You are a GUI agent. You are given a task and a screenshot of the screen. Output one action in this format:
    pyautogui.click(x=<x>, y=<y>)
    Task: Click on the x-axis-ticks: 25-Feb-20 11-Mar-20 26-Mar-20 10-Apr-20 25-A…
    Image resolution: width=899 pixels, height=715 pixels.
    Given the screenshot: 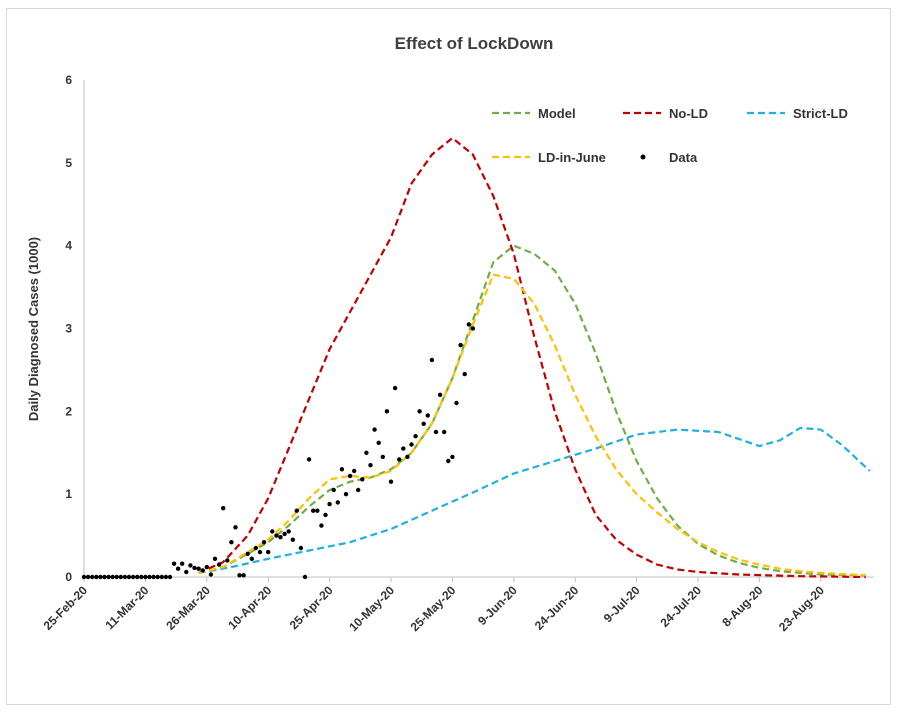 What is the action you would take?
    pyautogui.click(x=434, y=605)
    